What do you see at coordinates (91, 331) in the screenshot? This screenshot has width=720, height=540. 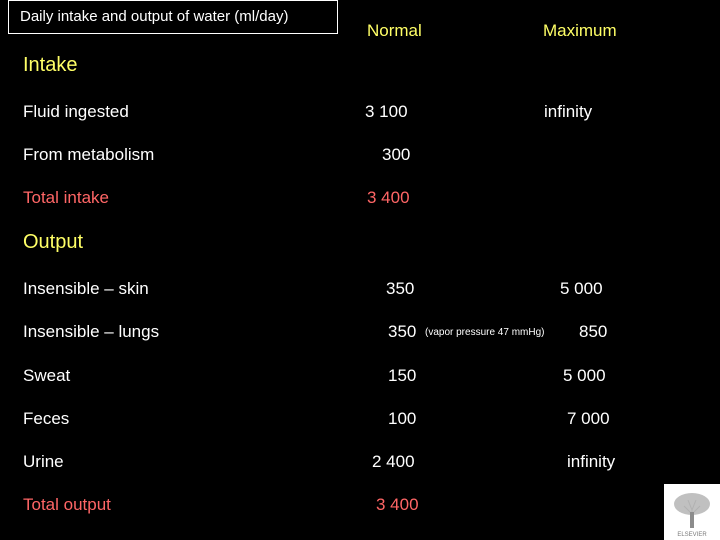 I see `row-label-insensible-lungs: Insensible – lungs` at bounding box center [91, 331].